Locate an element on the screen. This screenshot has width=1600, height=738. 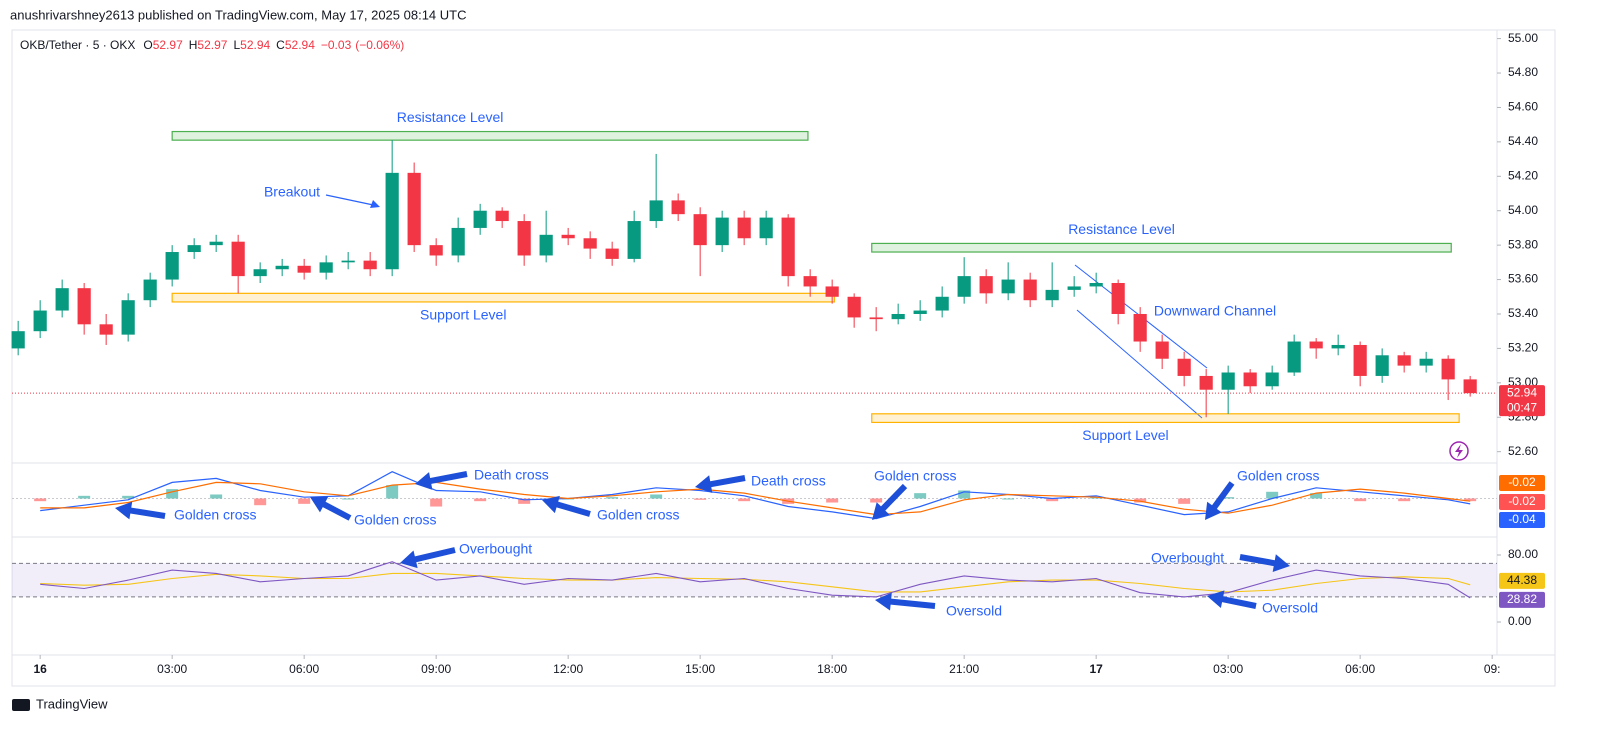
legend-value: 52.94 is located at coordinates (300, 45).